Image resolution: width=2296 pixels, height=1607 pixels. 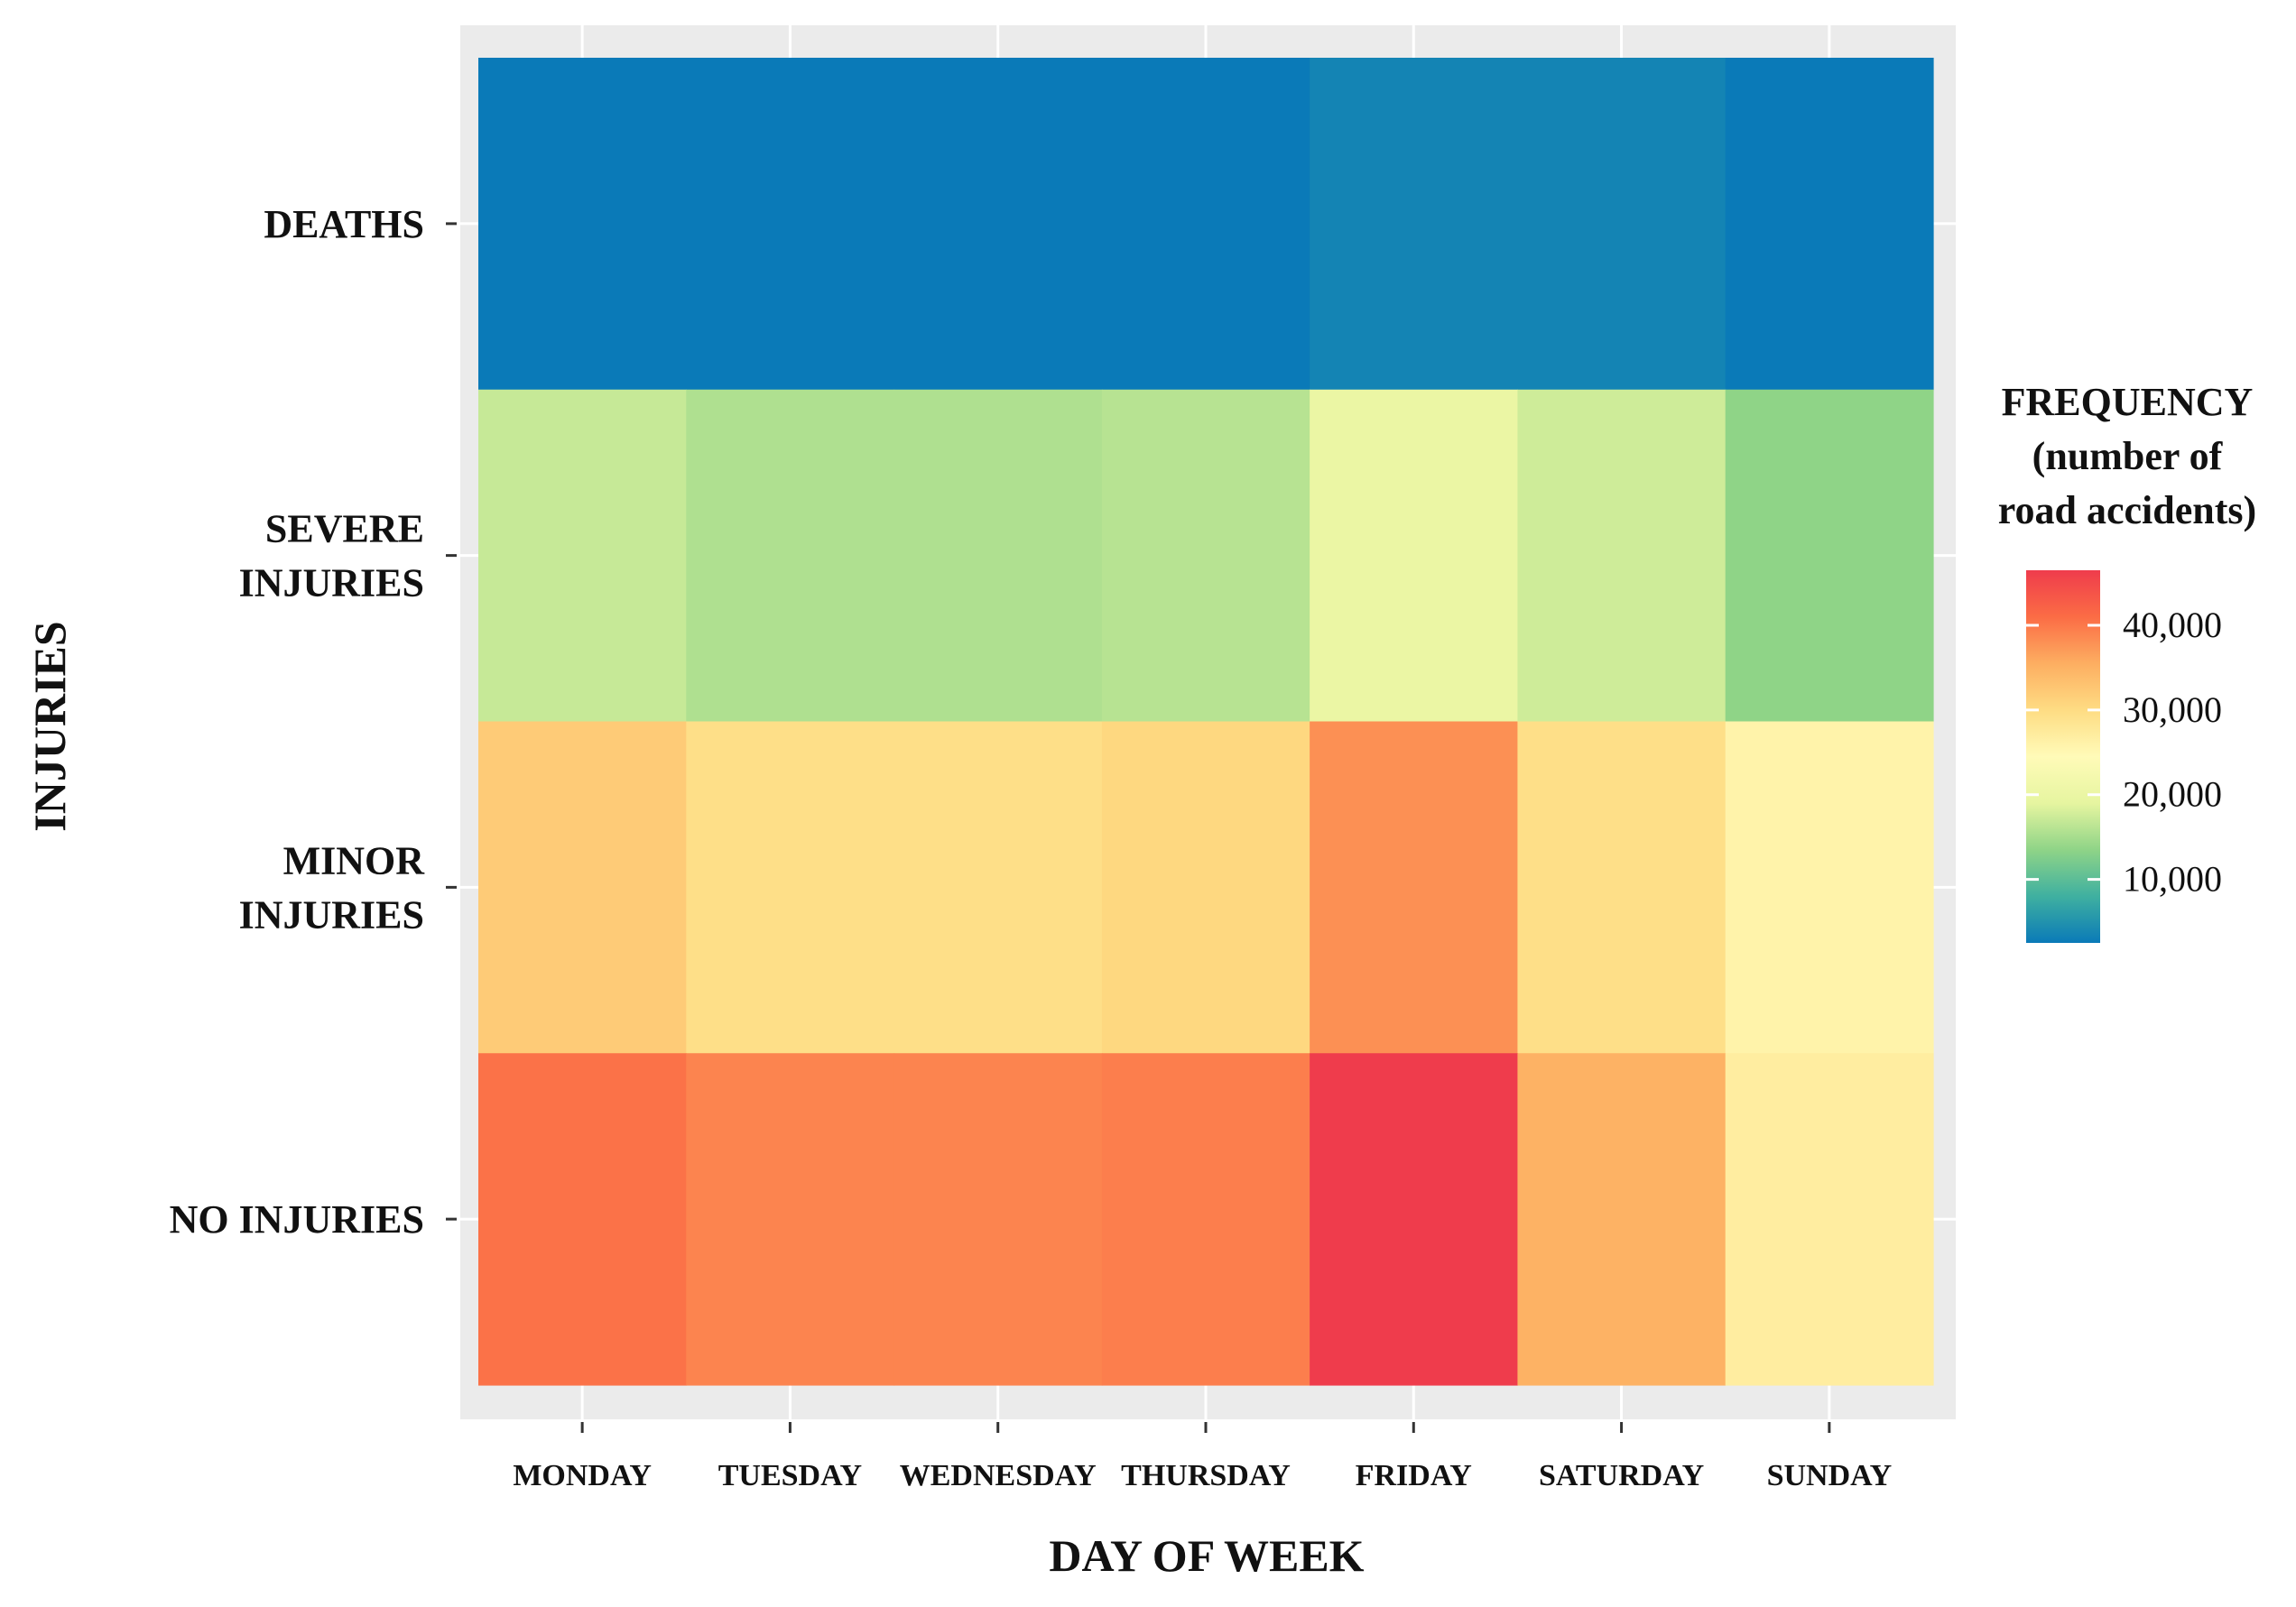 I want to click on y-axis-title: INJURIES, so click(x=49, y=726).